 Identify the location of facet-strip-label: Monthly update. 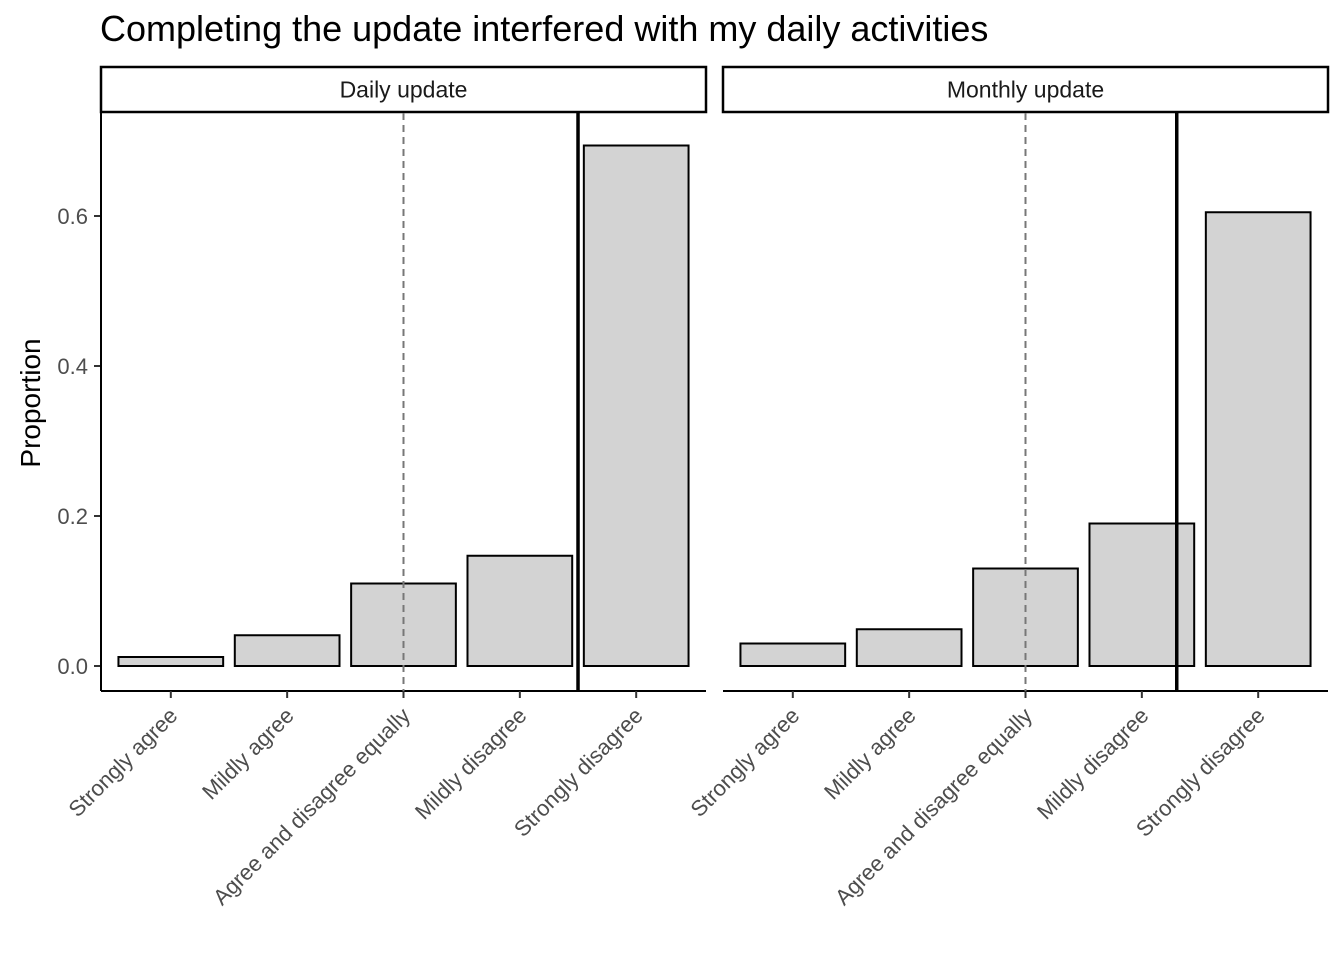
(1025, 90).